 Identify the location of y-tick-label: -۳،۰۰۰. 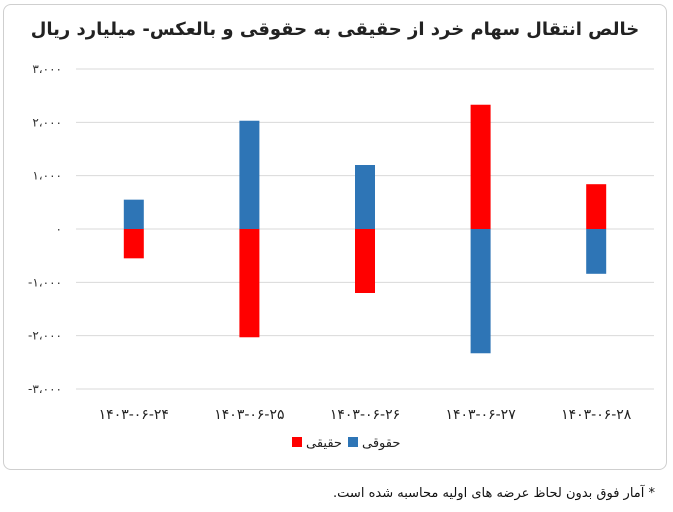
(45, 389).